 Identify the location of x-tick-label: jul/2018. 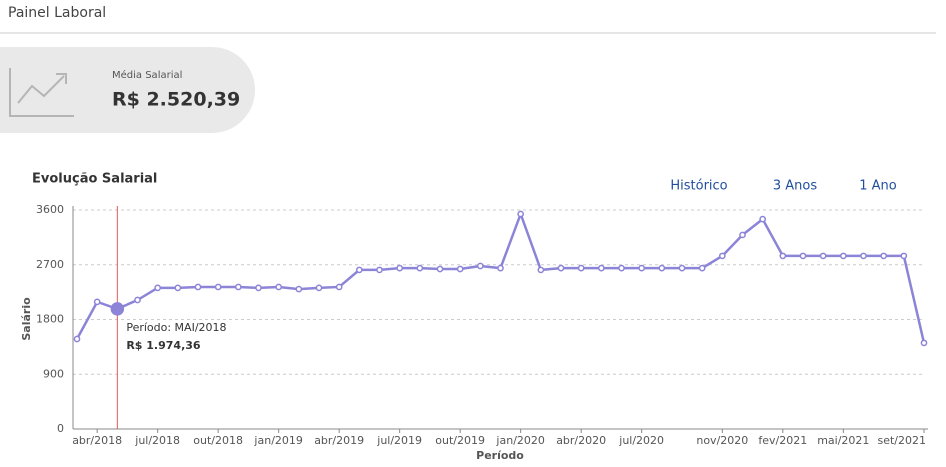
(157, 440).